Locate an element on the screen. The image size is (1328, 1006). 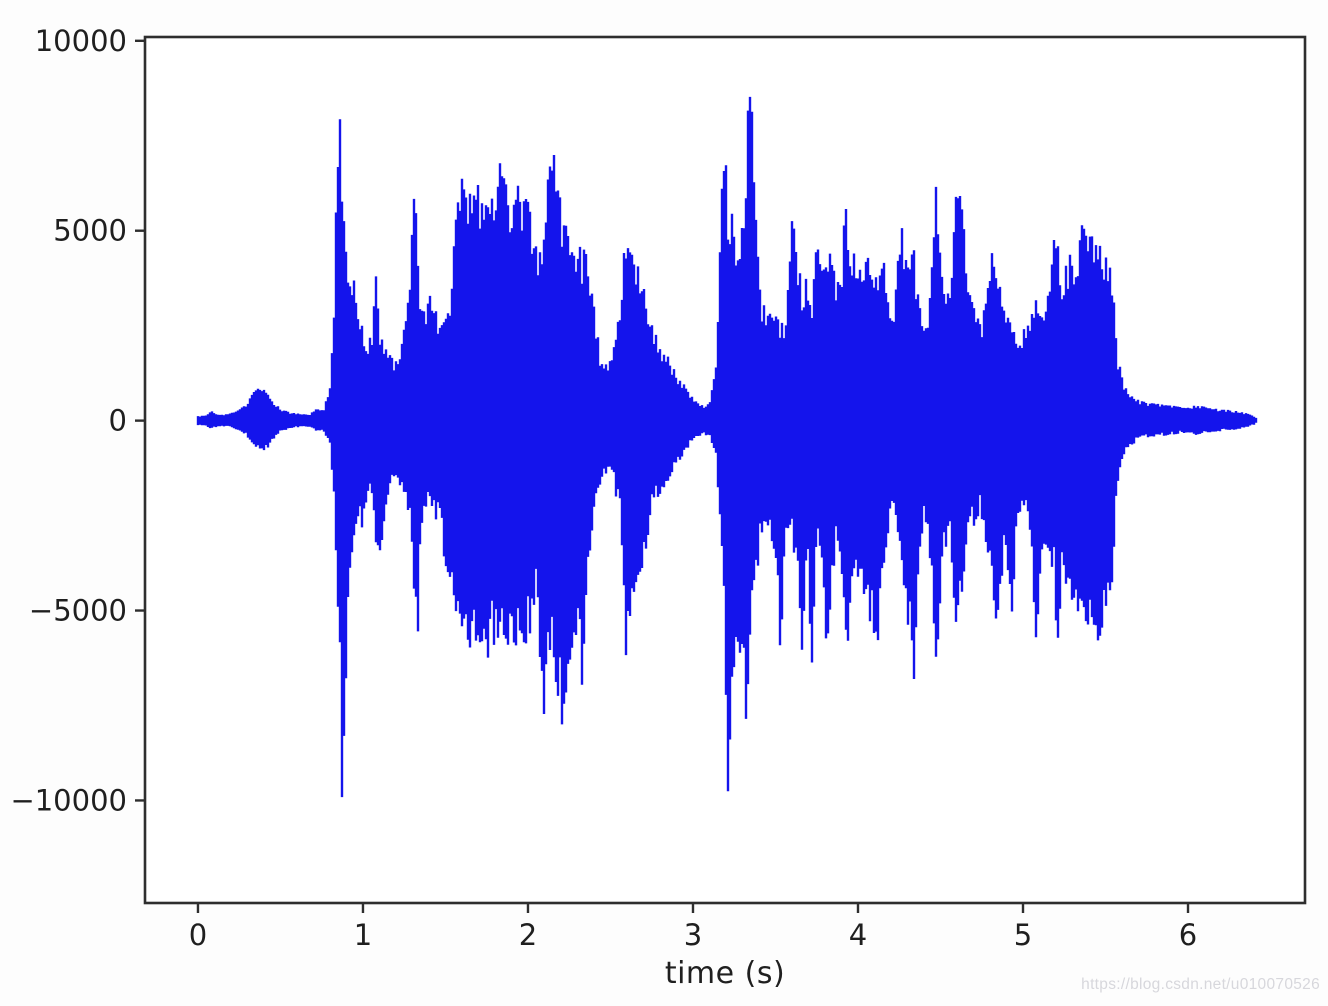
x-tick-label: 0 is located at coordinates (198, 935).